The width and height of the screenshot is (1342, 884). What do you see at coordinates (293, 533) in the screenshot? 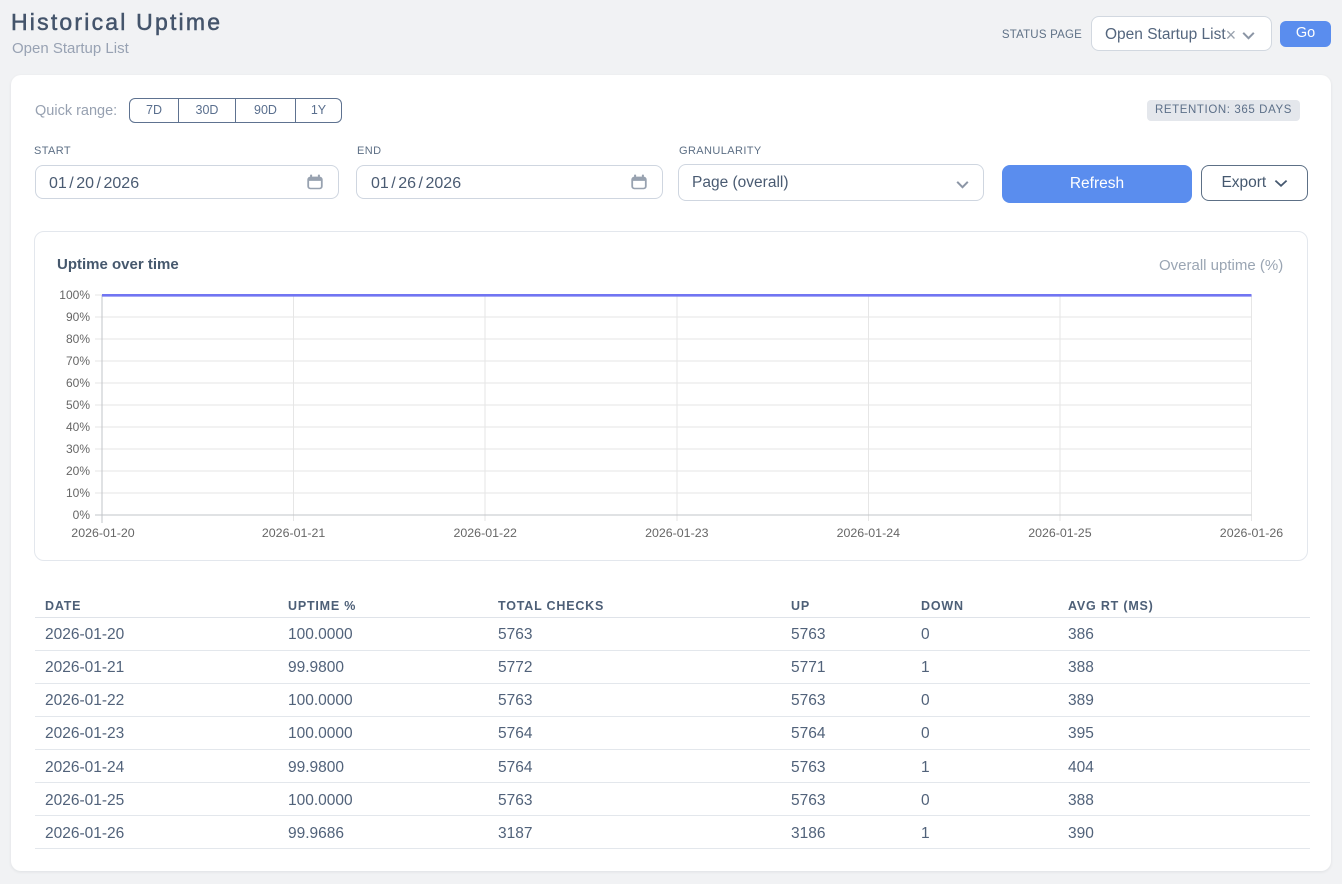
I see `svg-text: 2026-01-21` at bounding box center [293, 533].